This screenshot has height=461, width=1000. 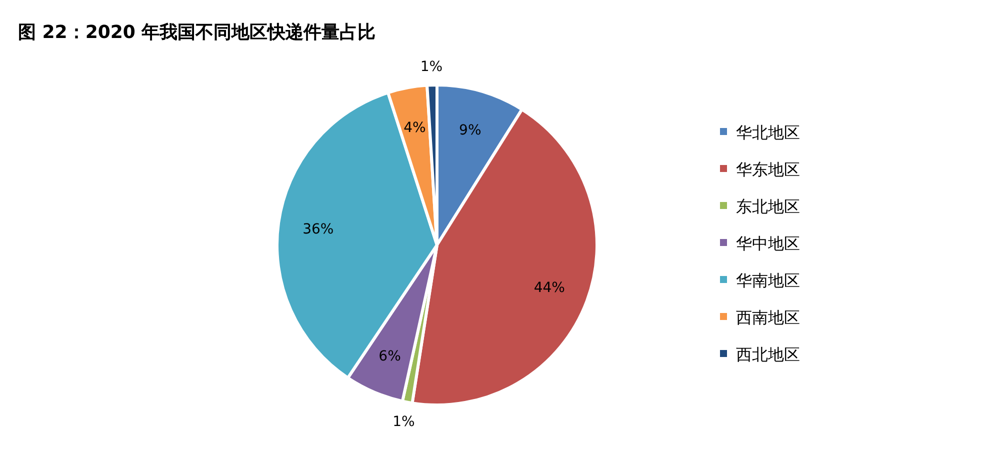 What do you see at coordinates (768, 317) in the screenshot?
I see `legend-label: 西南地区` at bounding box center [768, 317].